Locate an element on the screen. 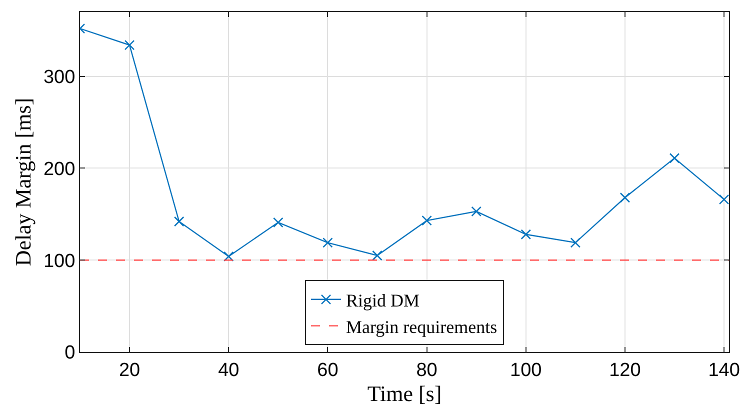 The image size is (753, 412). x-tick-label: 100 is located at coordinates (526, 370).